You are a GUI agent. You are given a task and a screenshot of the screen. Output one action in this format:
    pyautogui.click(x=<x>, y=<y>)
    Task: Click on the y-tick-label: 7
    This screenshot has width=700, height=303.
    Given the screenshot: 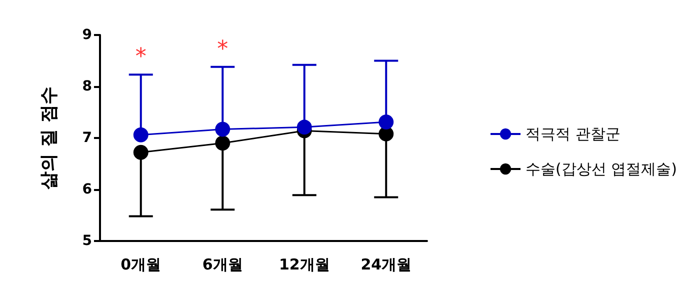 What is the action you would take?
    pyautogui.click(x=87, y=138)
    